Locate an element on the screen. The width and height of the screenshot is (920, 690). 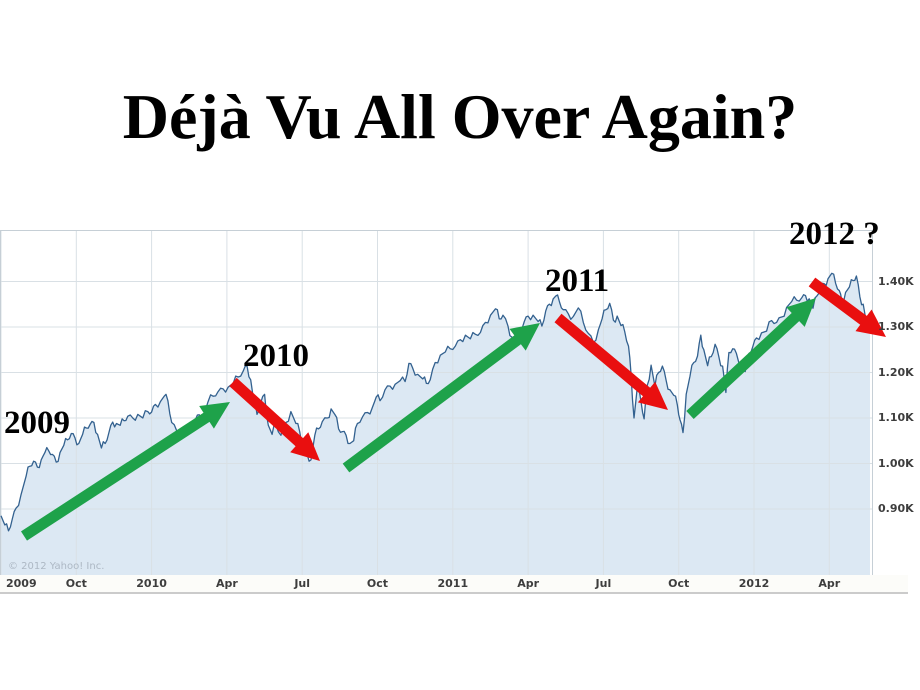
chart-title: Déjà Vu All Over Again? is located at coordinates (460, 116).